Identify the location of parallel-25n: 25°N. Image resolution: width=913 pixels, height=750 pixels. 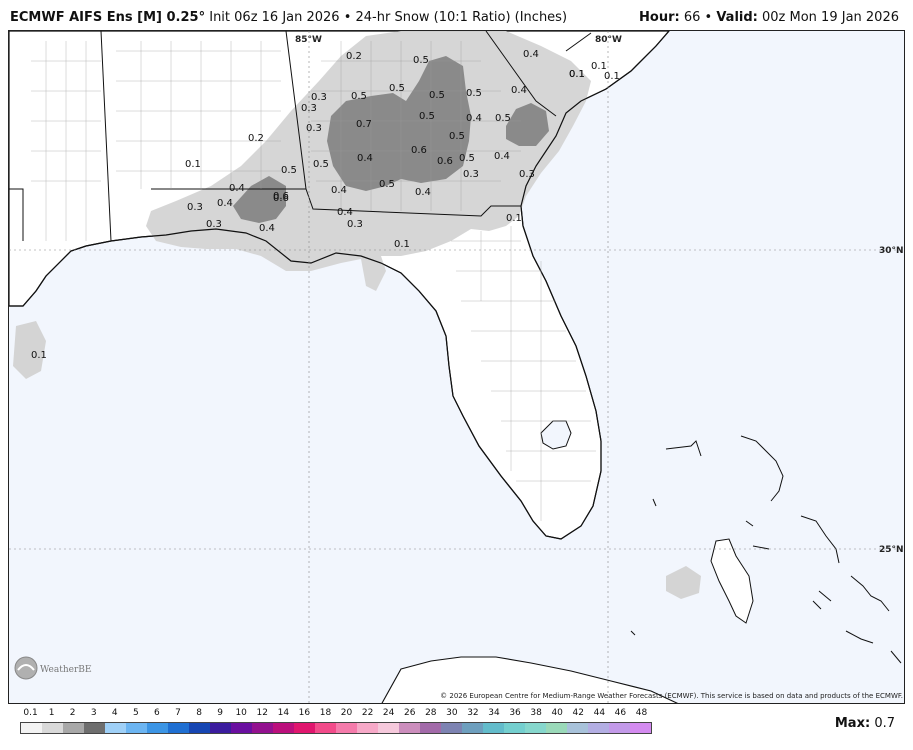
(891, 550).